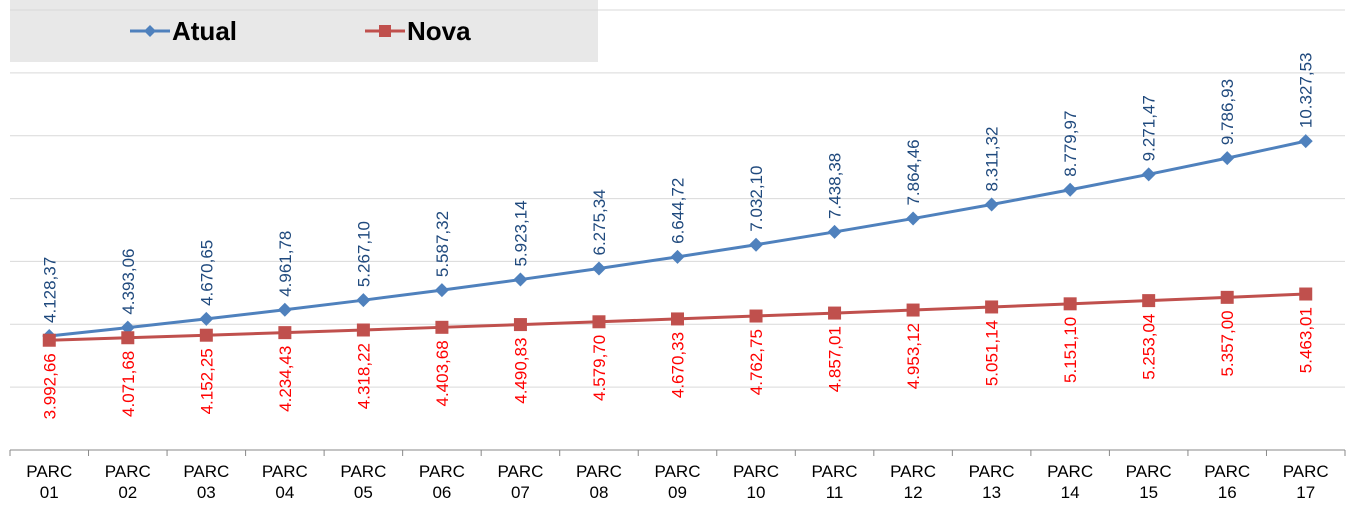 This screenshot has width=1353, height=508. What do you see at coordinates (1306, 90) in the screenshot?
I see `data-label: 10.327,53` at bounding box center [1306, 90].